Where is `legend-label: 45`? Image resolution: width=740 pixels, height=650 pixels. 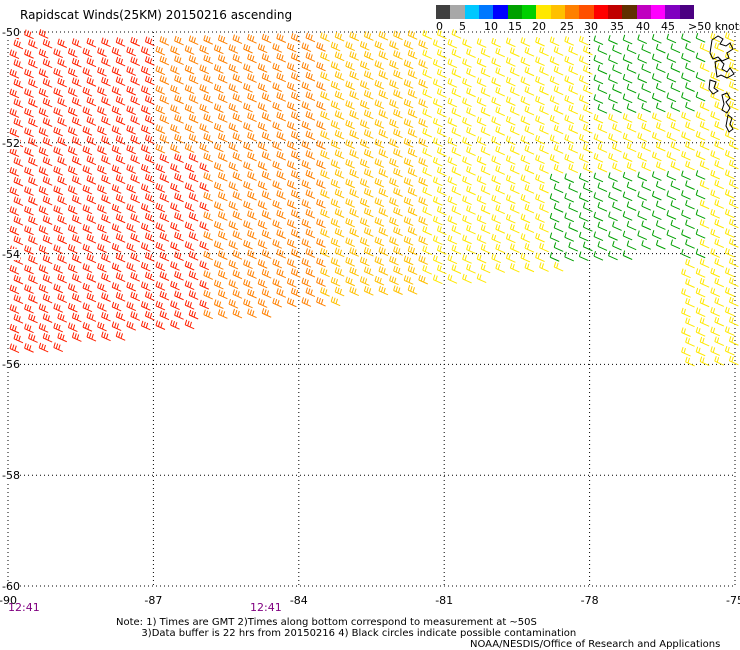
legend-label: 45 is located at coordinates (668, 26).